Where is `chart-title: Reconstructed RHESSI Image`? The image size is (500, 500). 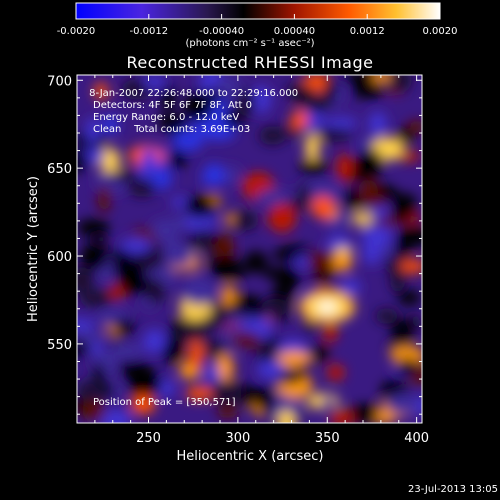
chart-title: Reconstructed RHESSI Image is located at coordinates (250, 62).